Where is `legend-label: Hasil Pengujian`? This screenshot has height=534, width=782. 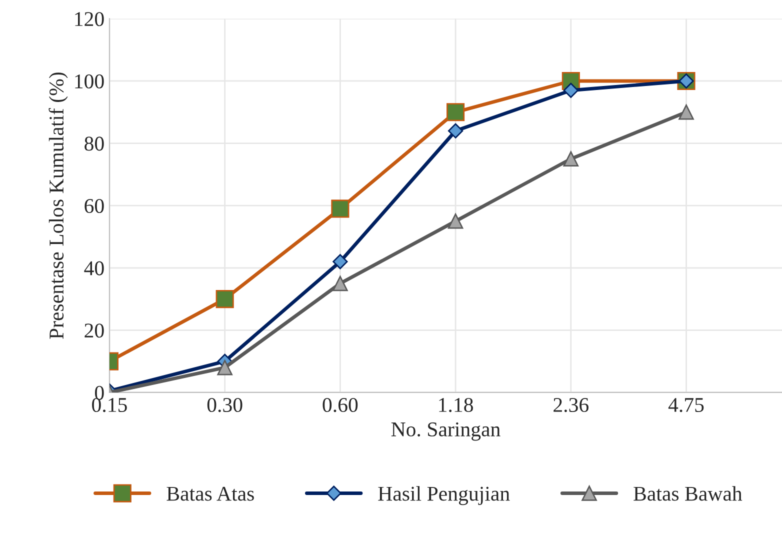
legend-label: Hasil Pengujian is located at coordinates (444, 496).